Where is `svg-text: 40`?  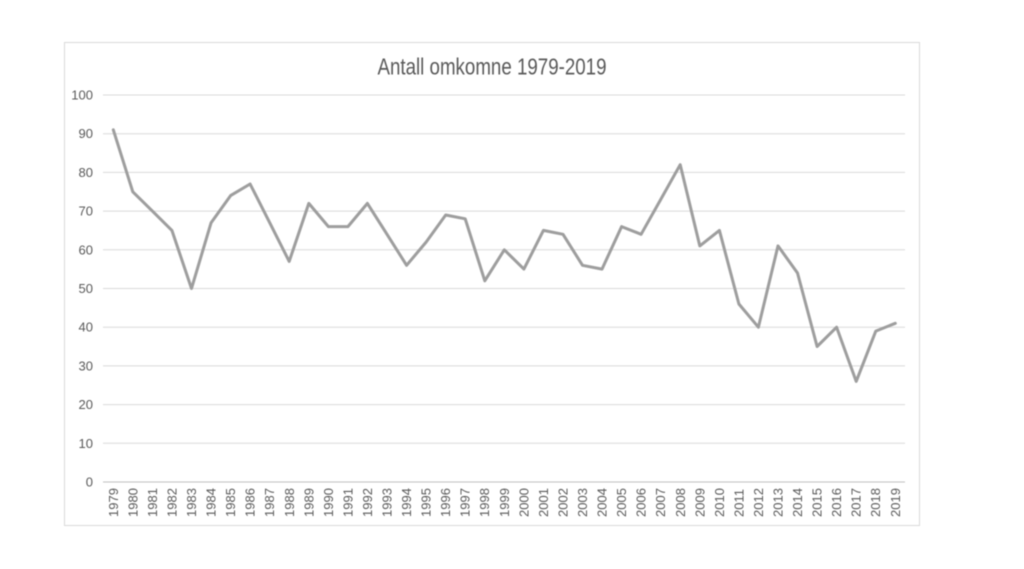 svg-text: 40 is located at coordinates (86, 327).